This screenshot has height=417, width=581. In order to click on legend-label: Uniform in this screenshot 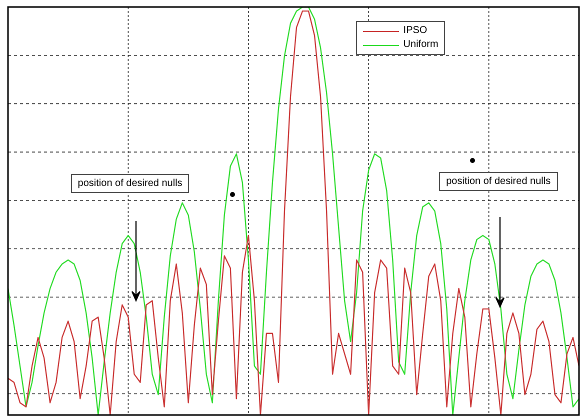, I will do `click(420, 45)`.